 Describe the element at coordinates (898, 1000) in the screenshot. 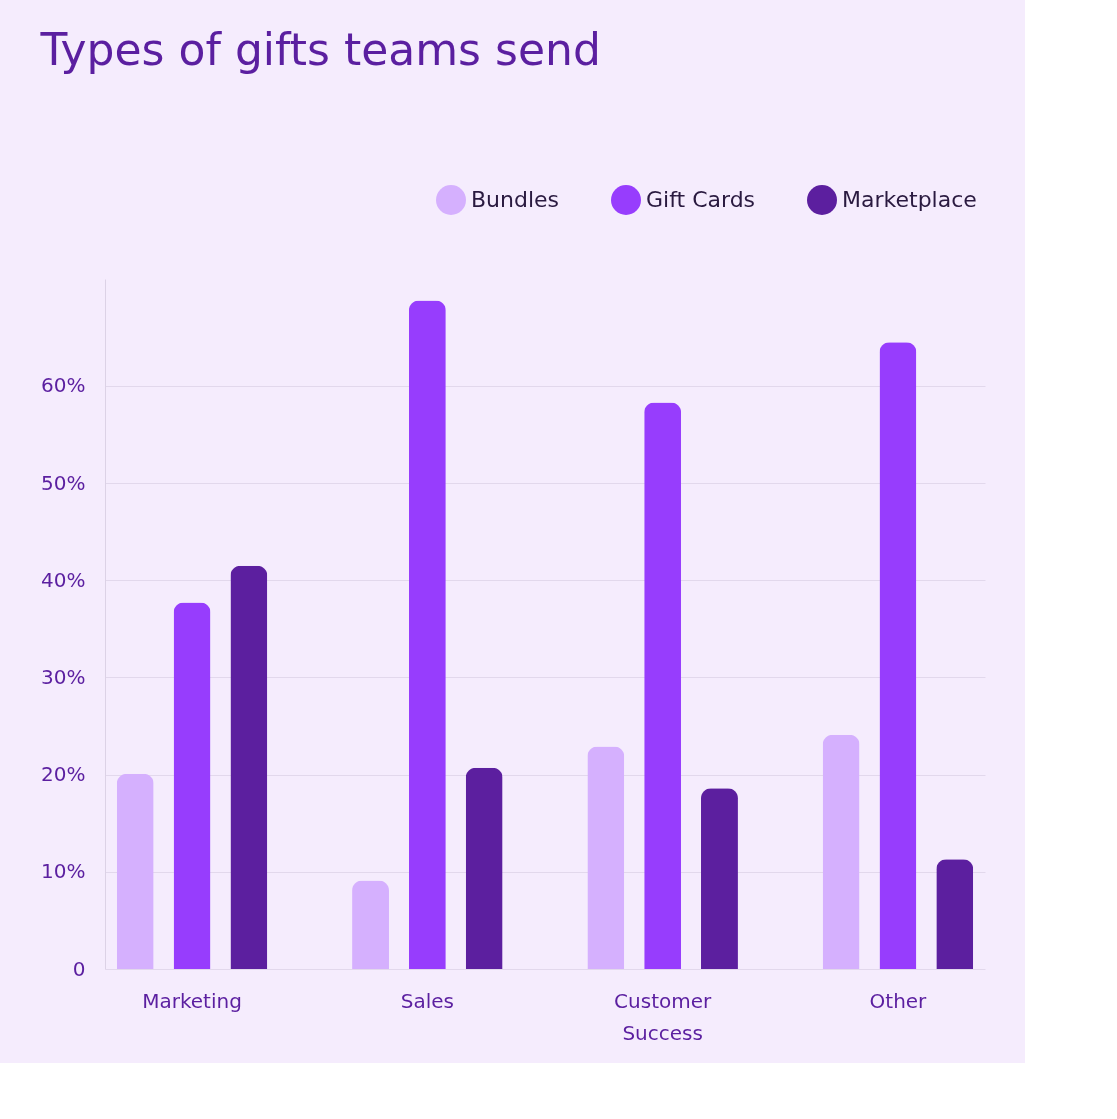

I see `x-tick-label: Other` at that location.